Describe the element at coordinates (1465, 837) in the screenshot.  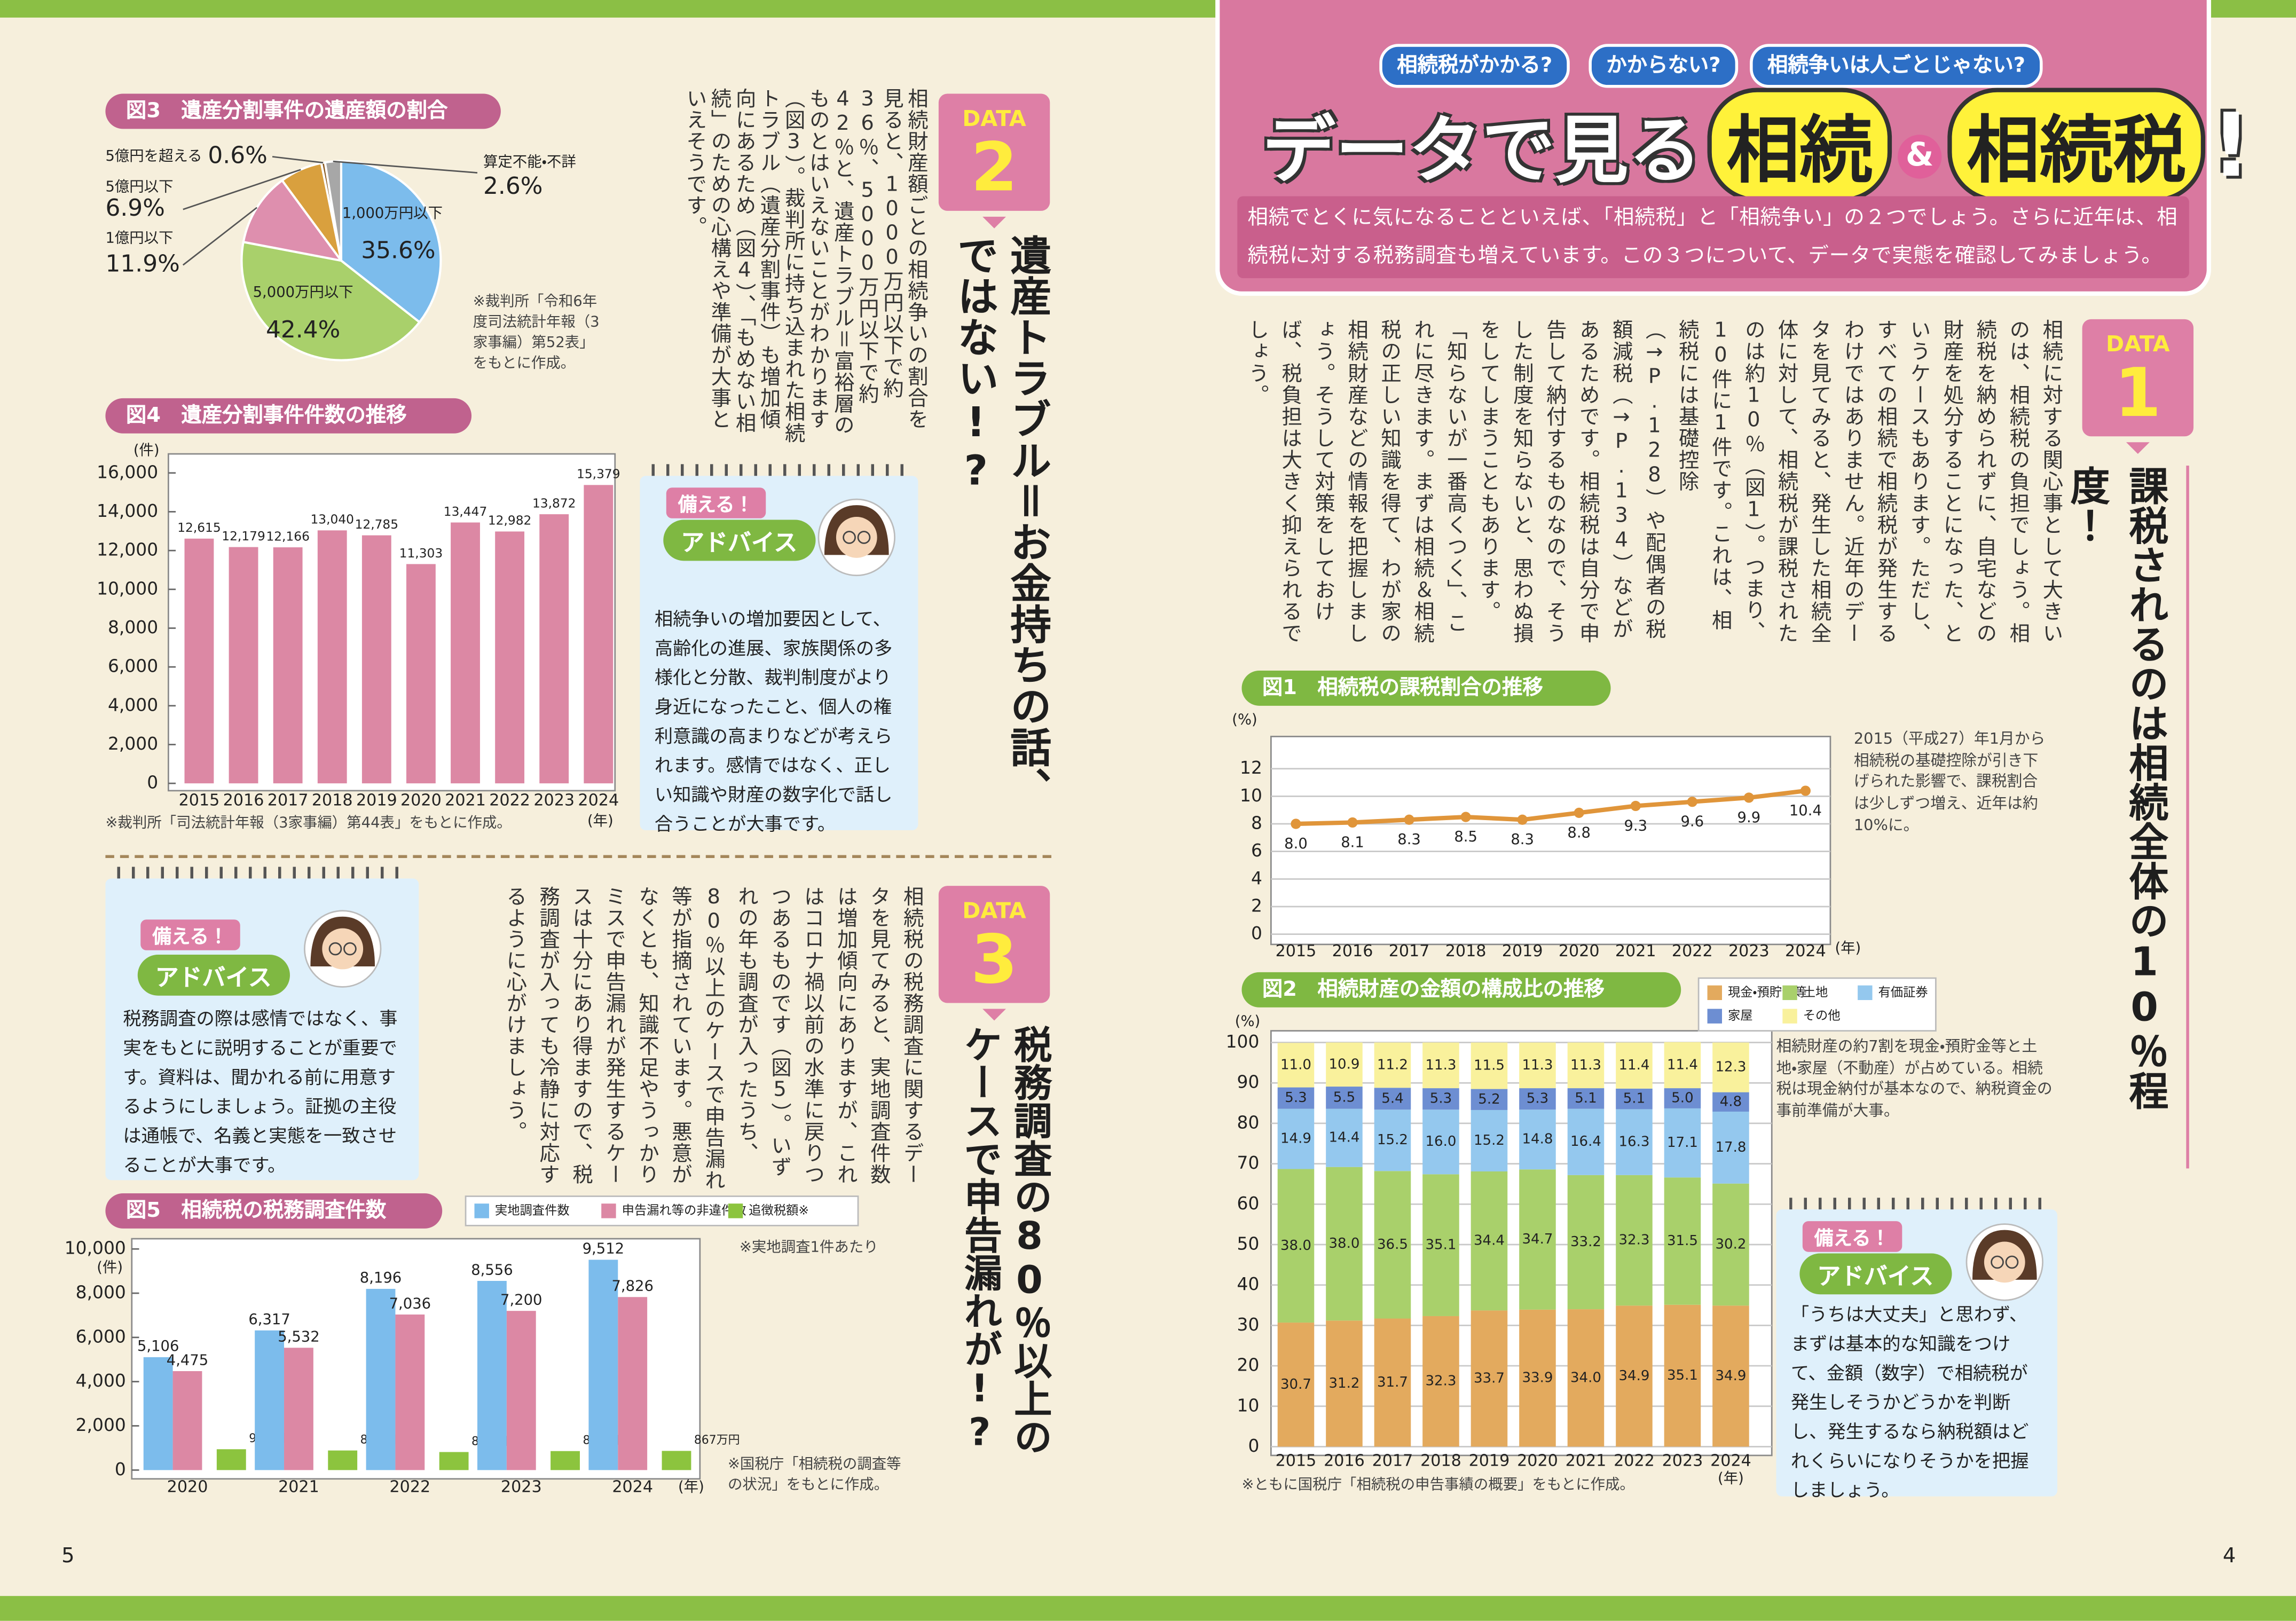
I see `data-label: 8.5` at that location.